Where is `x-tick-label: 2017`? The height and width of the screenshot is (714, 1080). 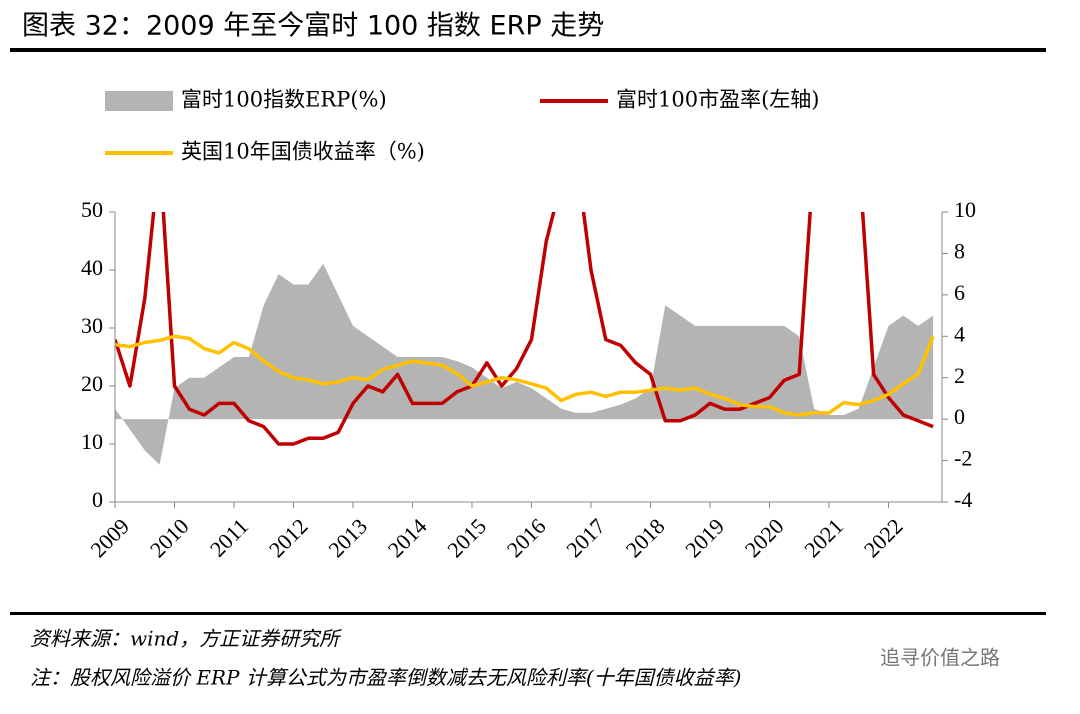 x-tick-label: 2017 is located at coordinates (585, 537).